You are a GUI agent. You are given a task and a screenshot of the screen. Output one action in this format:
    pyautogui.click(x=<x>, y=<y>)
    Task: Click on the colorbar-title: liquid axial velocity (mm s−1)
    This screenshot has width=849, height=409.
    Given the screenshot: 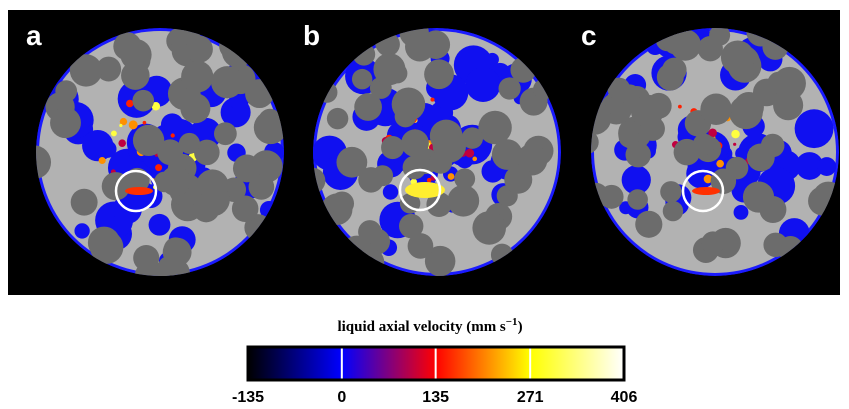 What is the action you would take?
    pyautogui.click(x=429, y=325)
    